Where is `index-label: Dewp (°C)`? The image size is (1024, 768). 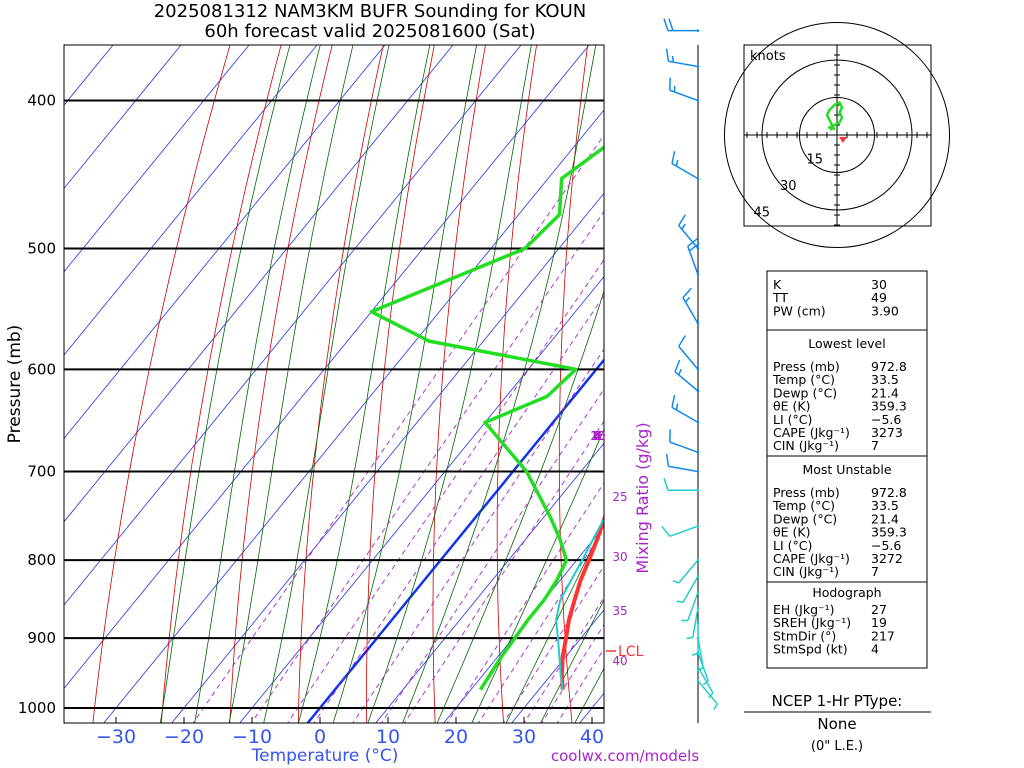 index-label: Dewp (°C) is located at coordinates (805, 392).